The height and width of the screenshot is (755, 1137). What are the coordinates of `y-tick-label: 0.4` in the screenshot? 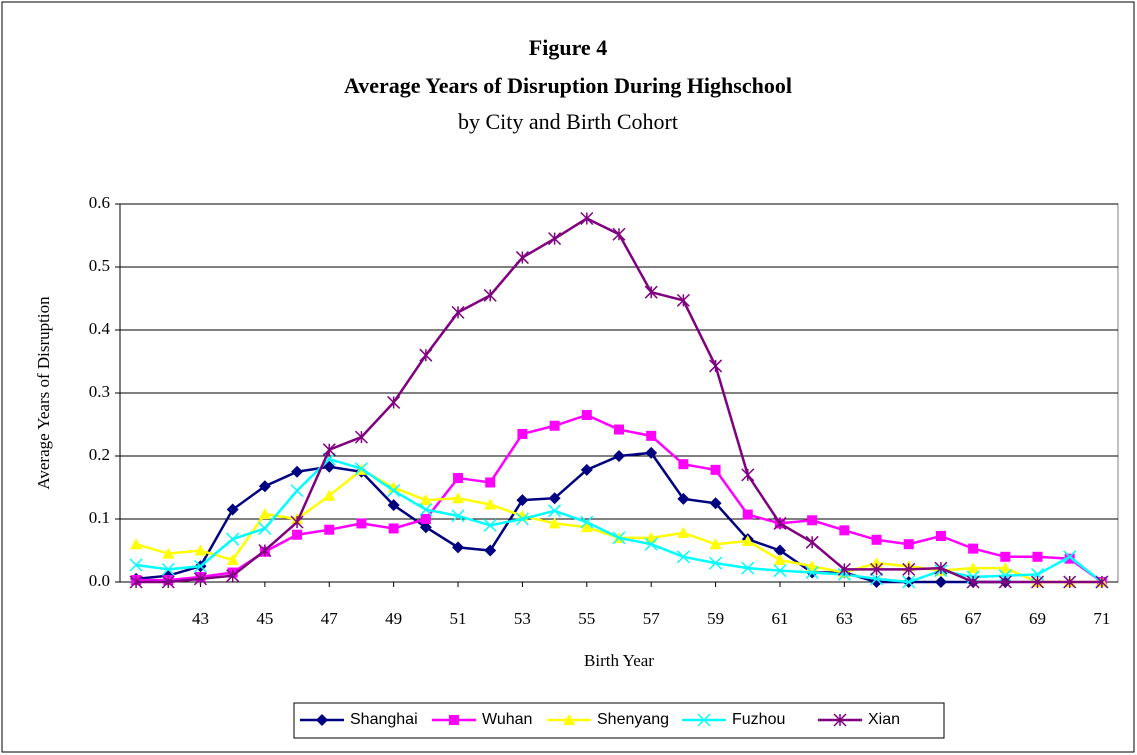 It's located at (100, 328).